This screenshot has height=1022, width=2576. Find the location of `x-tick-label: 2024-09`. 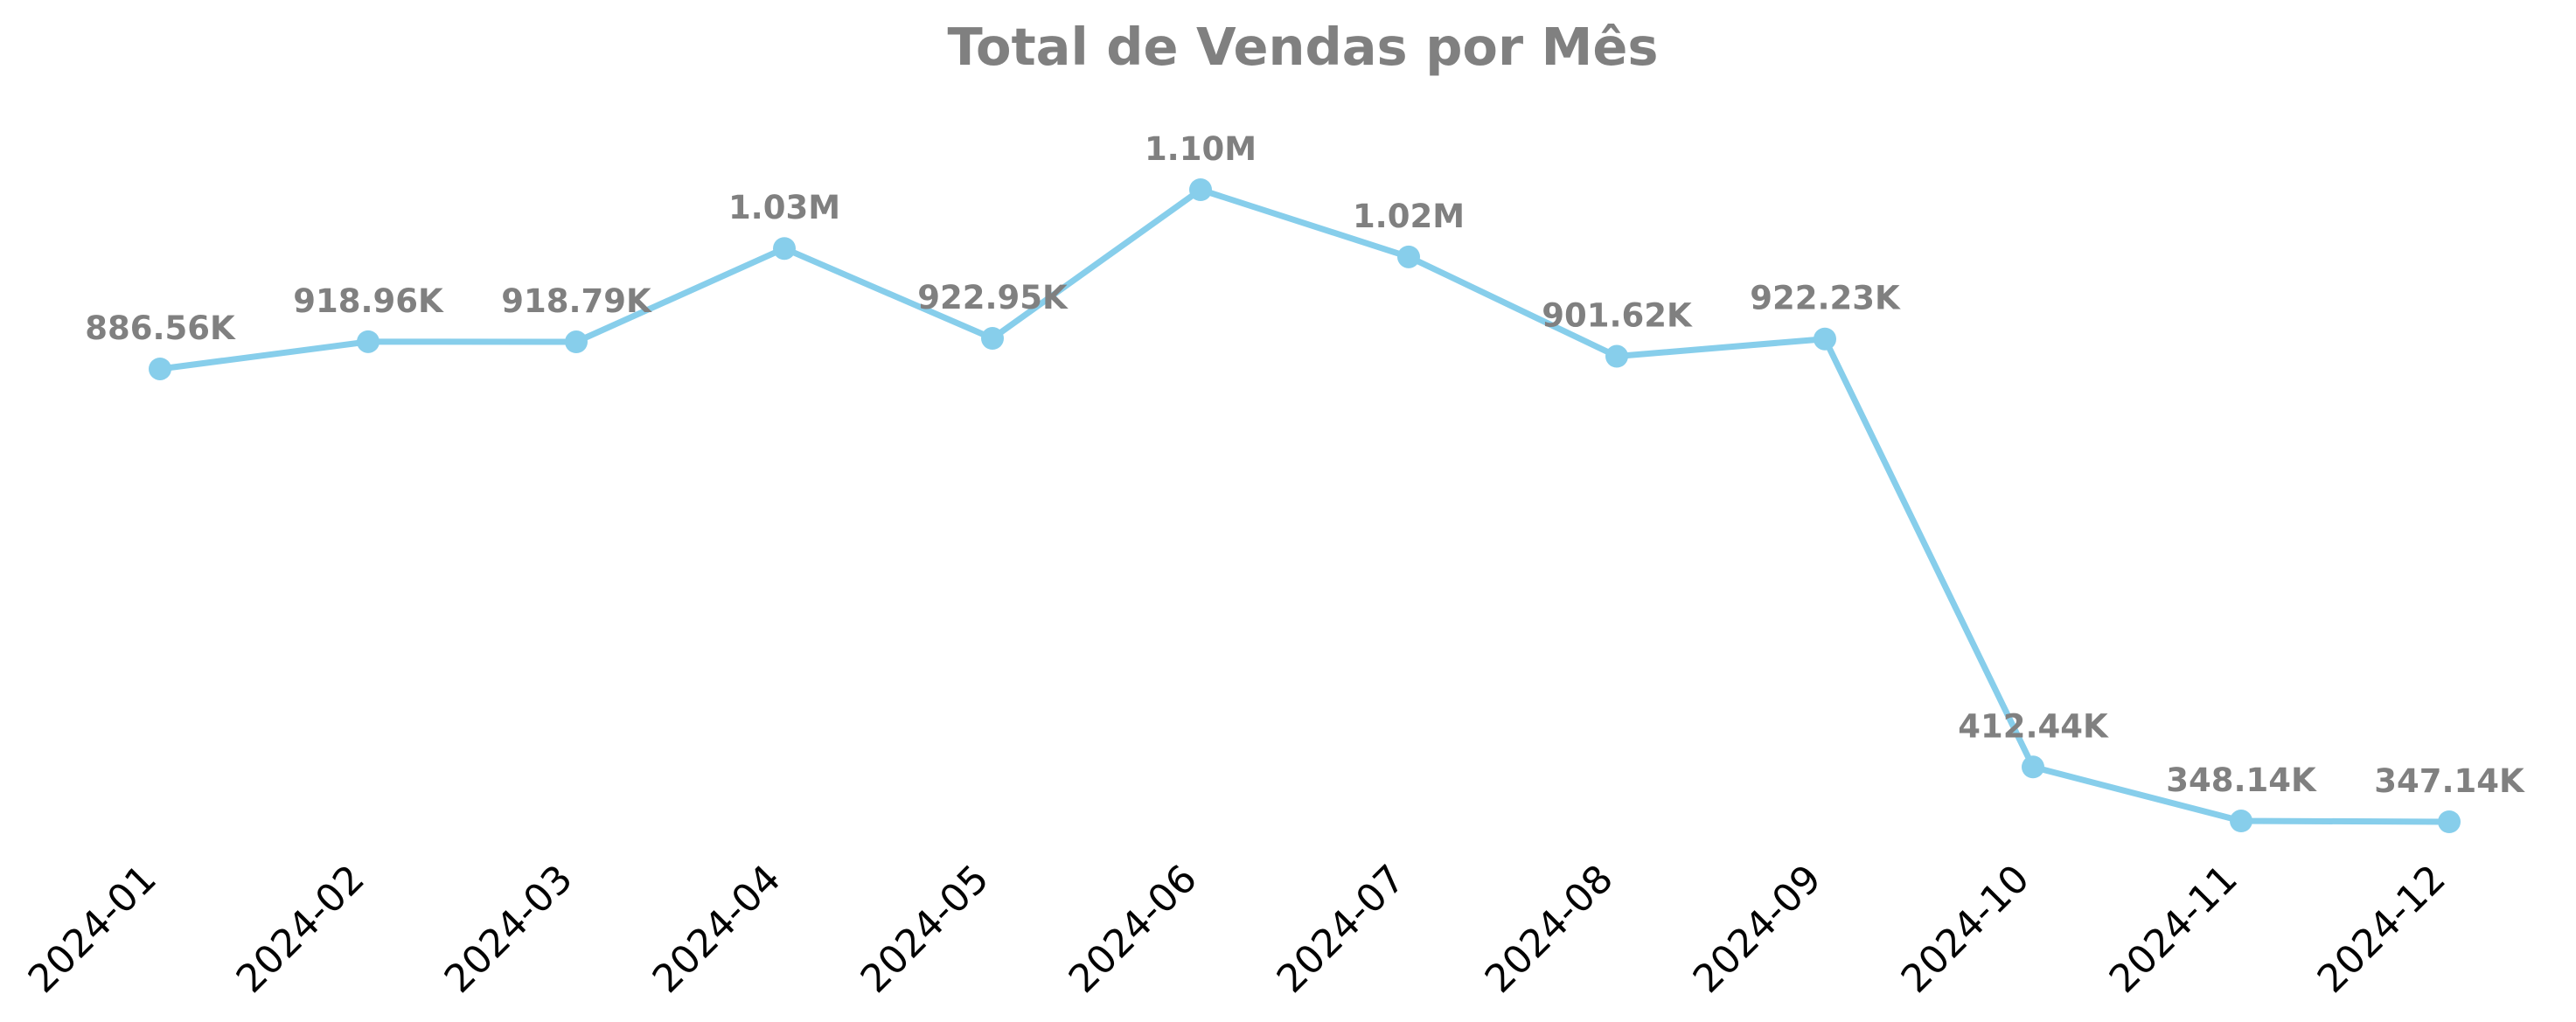

x-tick-label: 2024-09 is located at coordinates (1757, 929).